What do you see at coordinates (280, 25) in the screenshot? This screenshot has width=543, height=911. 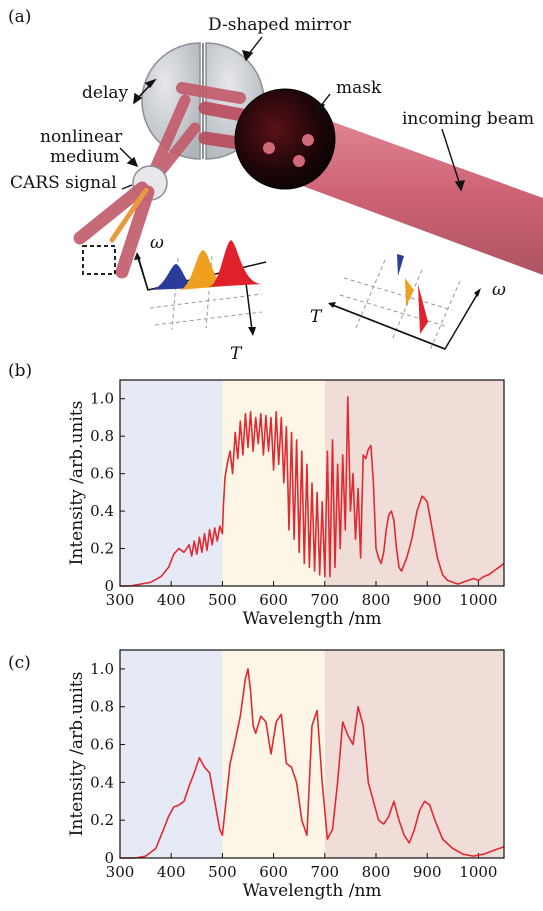 I see `mirror-label: D-shaped mirror` at bounding box center [280, 25].